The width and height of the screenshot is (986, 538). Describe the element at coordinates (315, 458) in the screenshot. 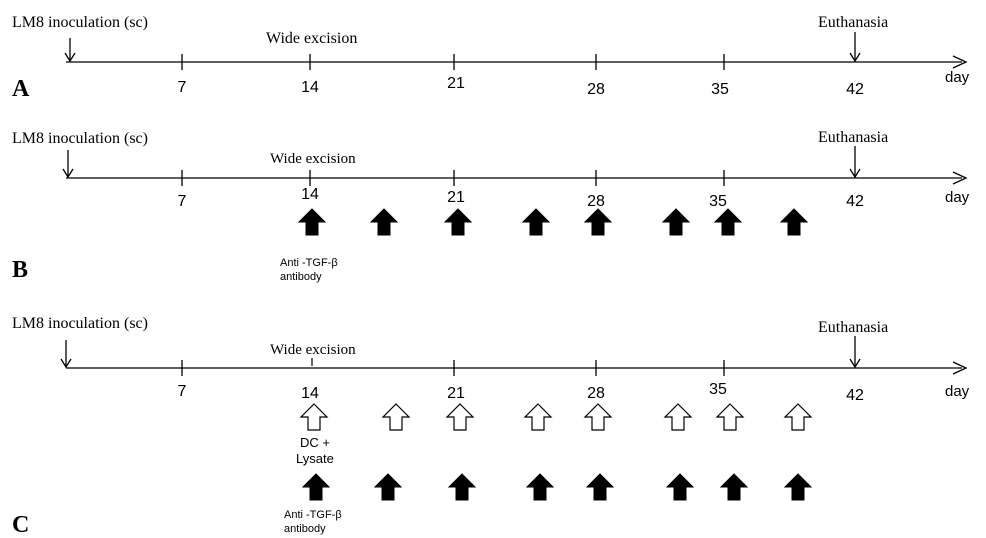

I see `dc-lysate-label-line: Lysate` at that location.